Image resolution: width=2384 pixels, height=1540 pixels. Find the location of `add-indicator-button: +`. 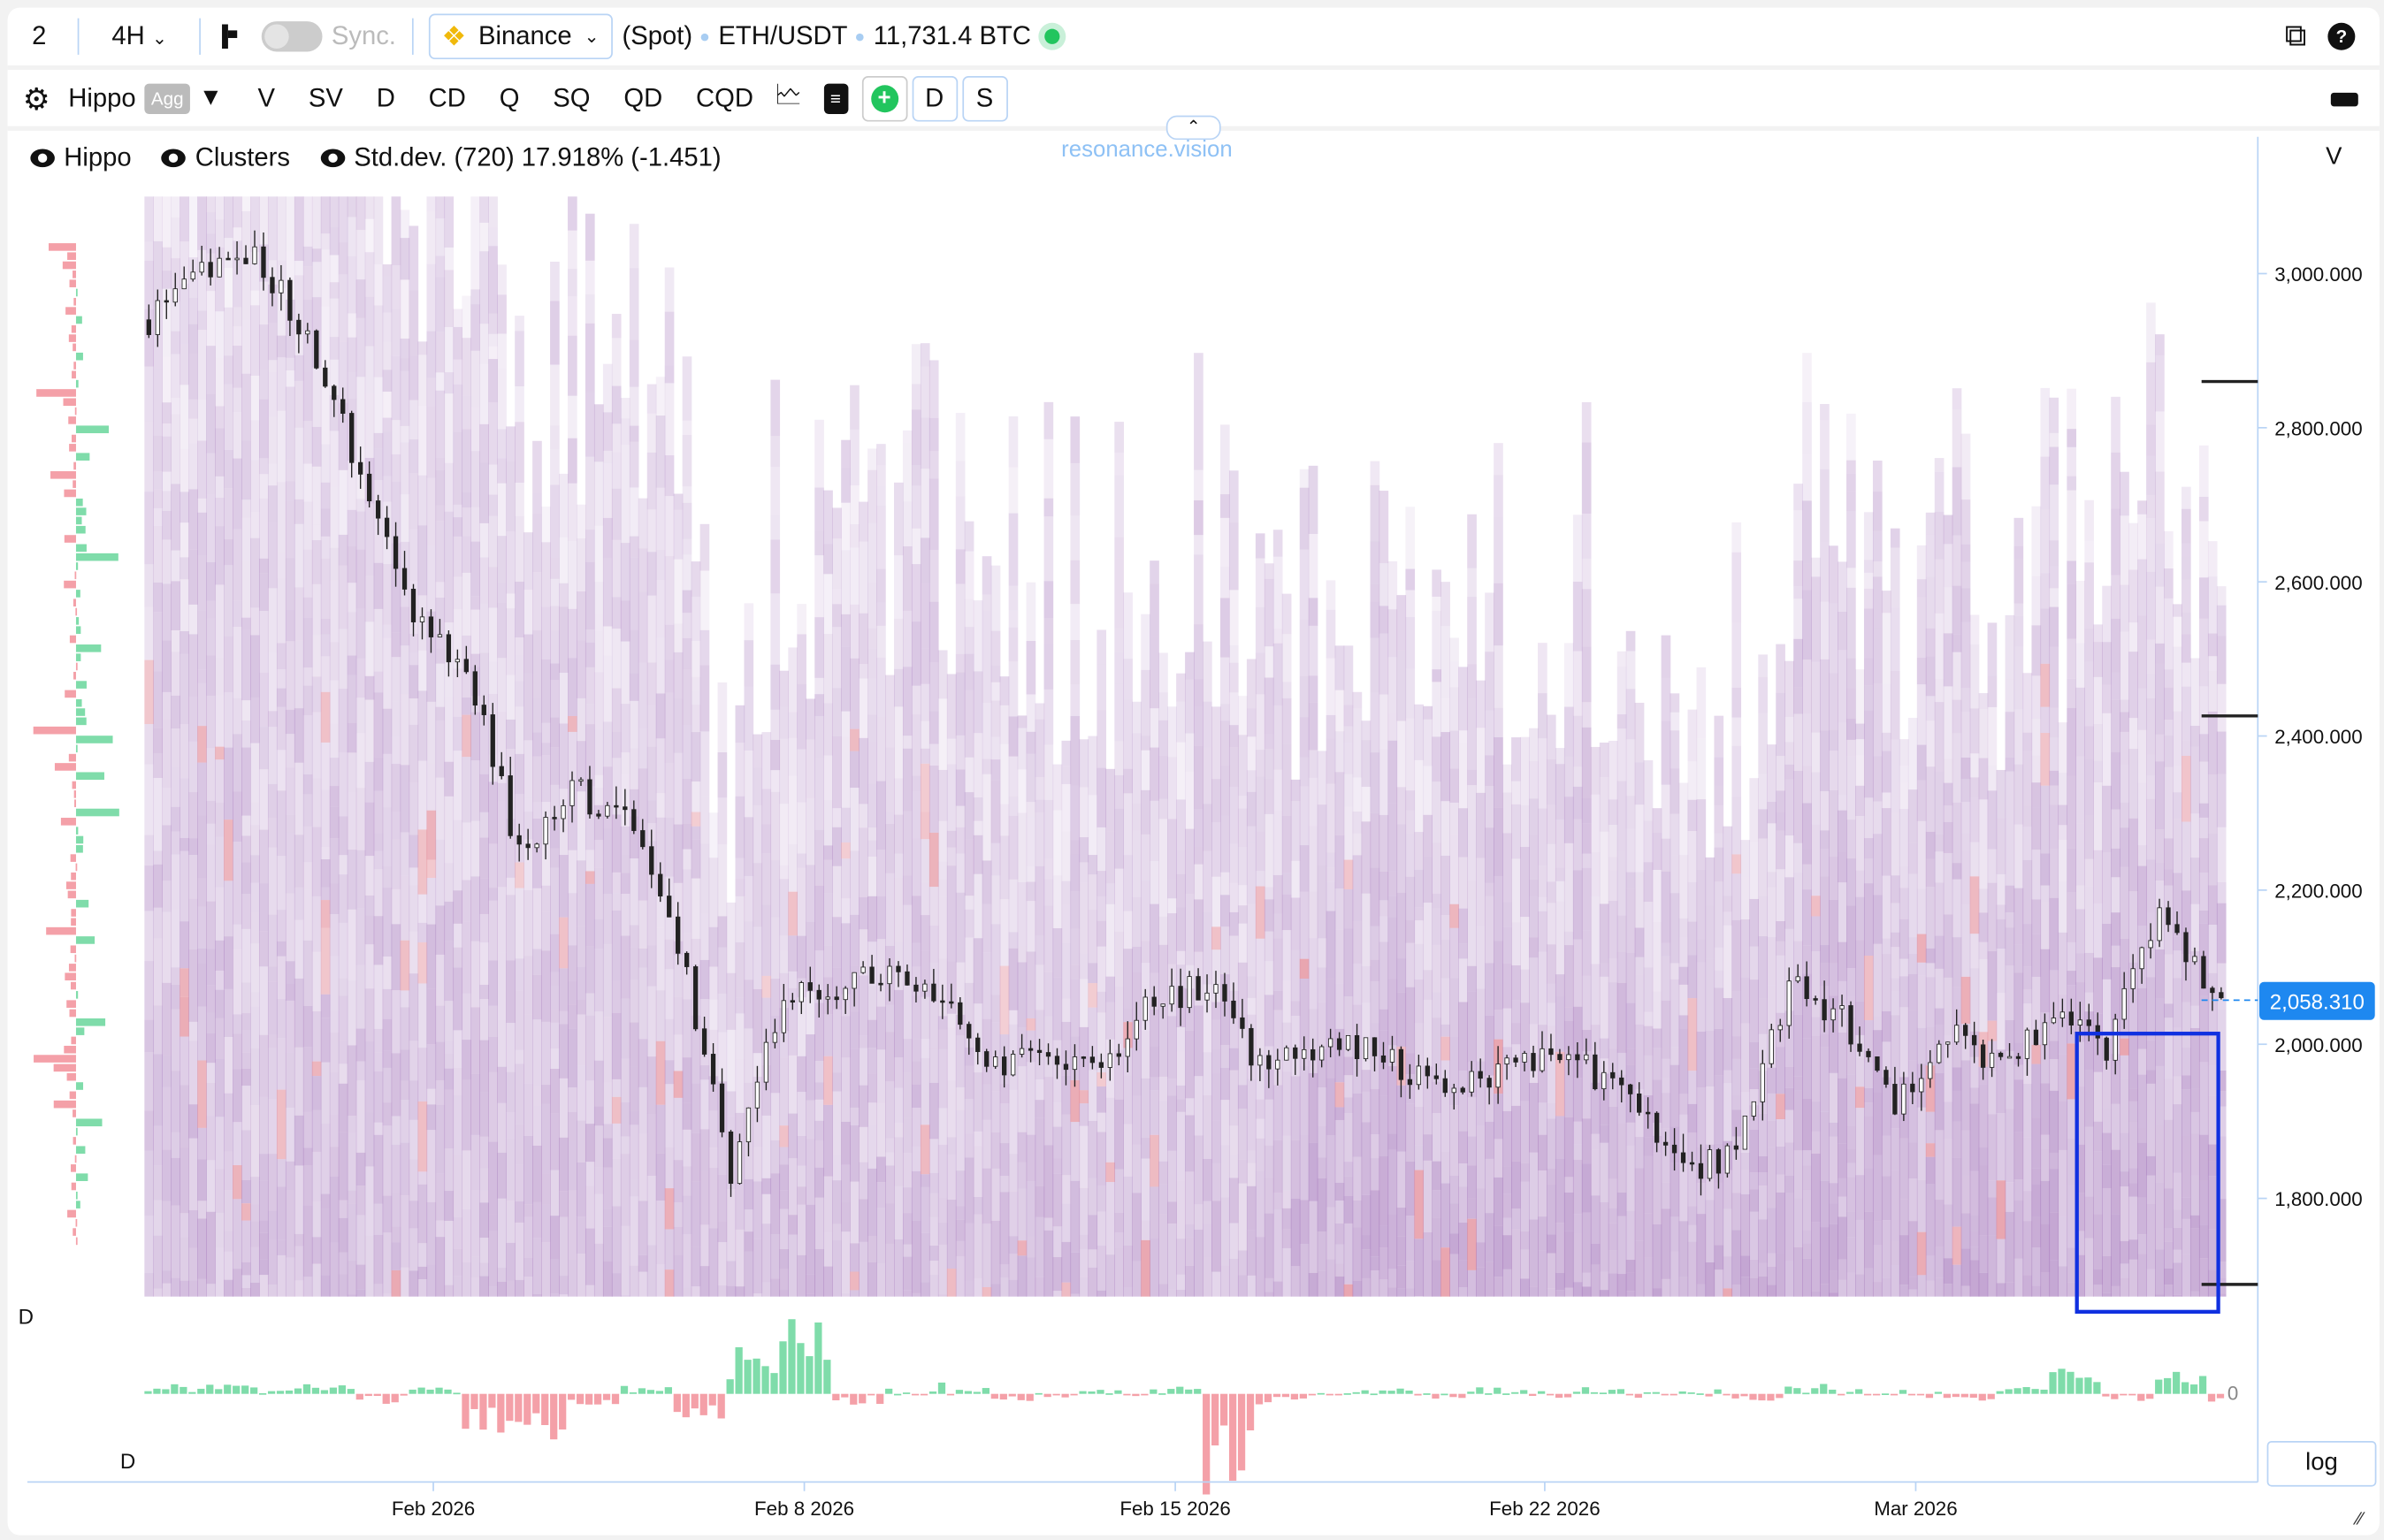

add-indicator-button: + is located at coordinates (884, 99).